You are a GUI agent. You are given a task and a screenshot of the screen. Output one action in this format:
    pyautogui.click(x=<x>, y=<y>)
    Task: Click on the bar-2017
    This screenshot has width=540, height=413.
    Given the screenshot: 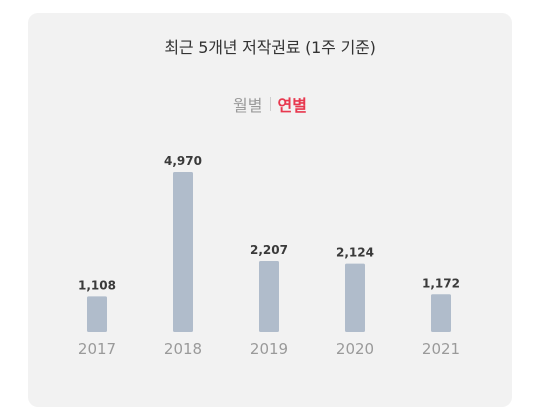 What is the action you would take?
    pyautogui.click(x=97, y=314)
    